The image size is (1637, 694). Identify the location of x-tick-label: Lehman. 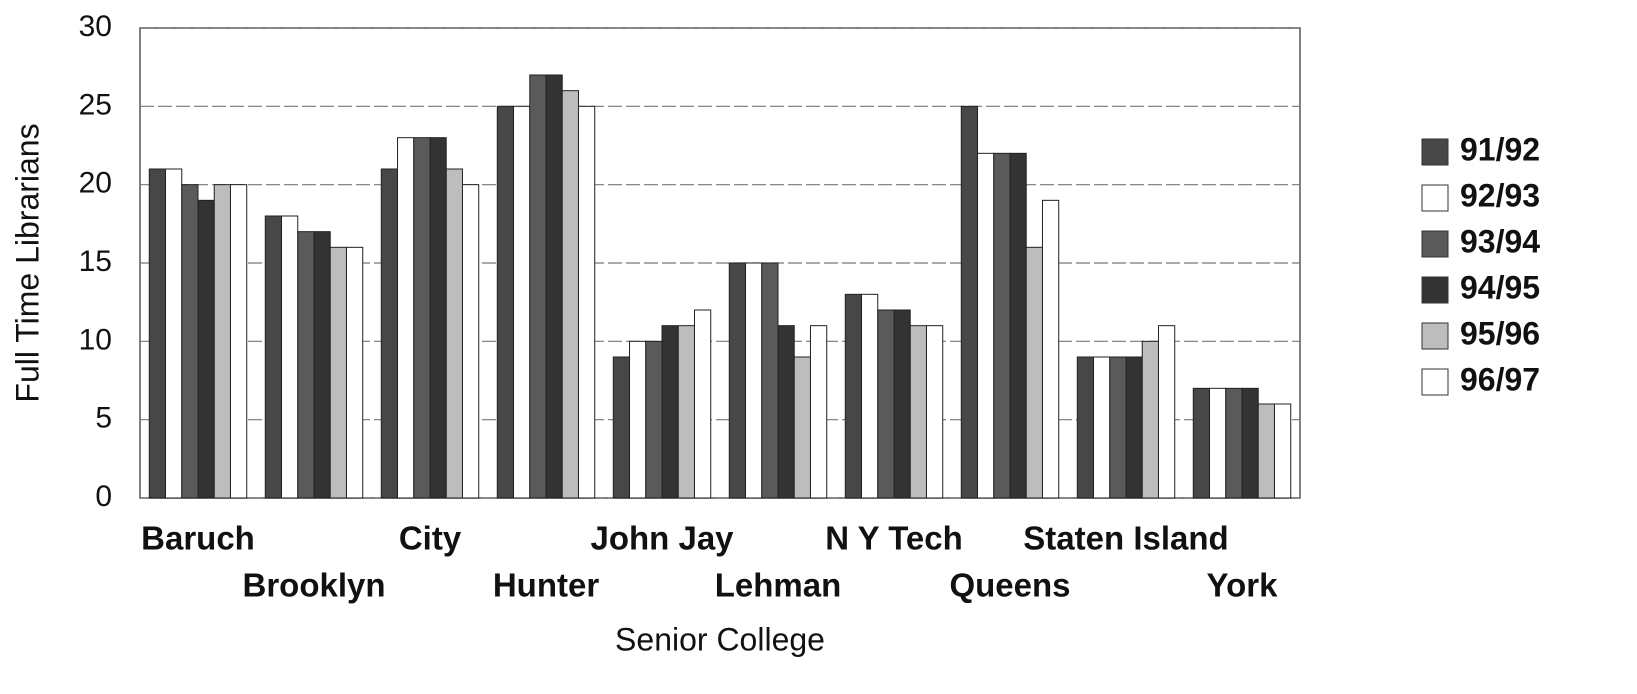
(778, 585).